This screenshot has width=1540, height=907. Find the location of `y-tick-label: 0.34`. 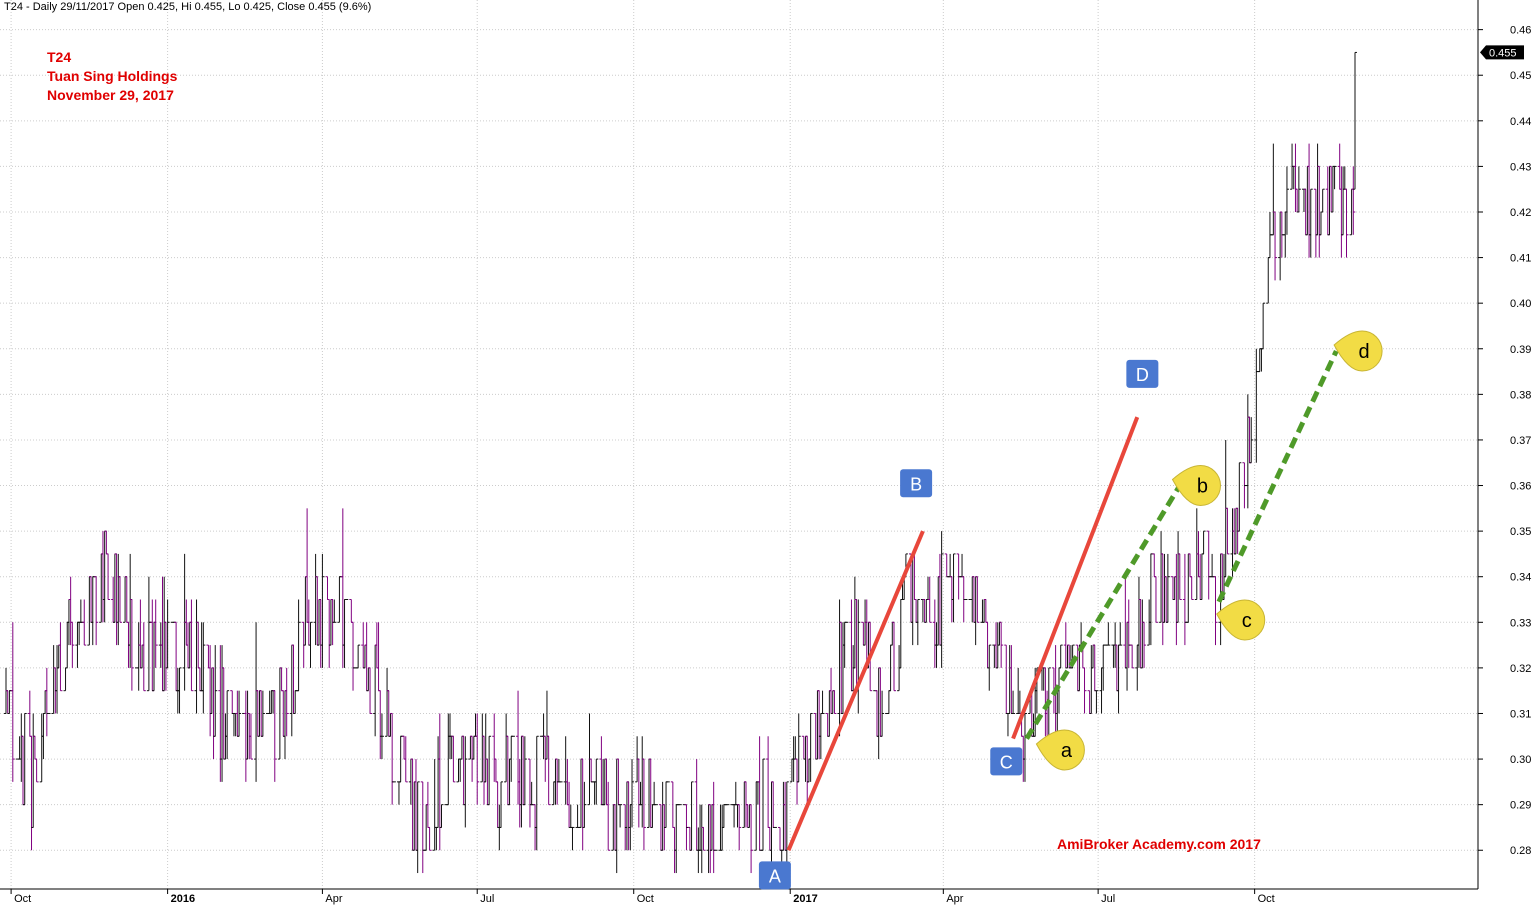

y-tick-label: 0.34 is located at coordinates (1520, 578).